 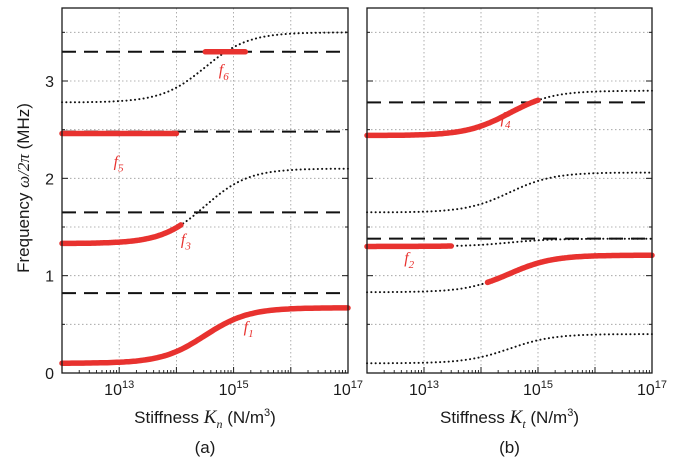 I want to click on y-tick-label: 2, so click(x=49, y=179).